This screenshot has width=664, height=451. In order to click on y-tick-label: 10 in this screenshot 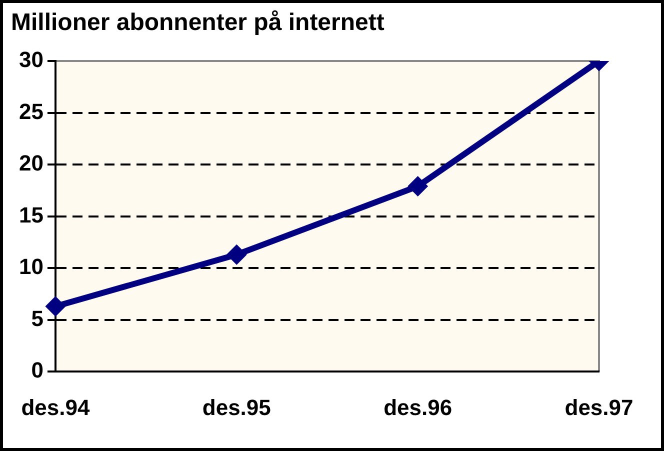, I will do `click(31, 267)`.